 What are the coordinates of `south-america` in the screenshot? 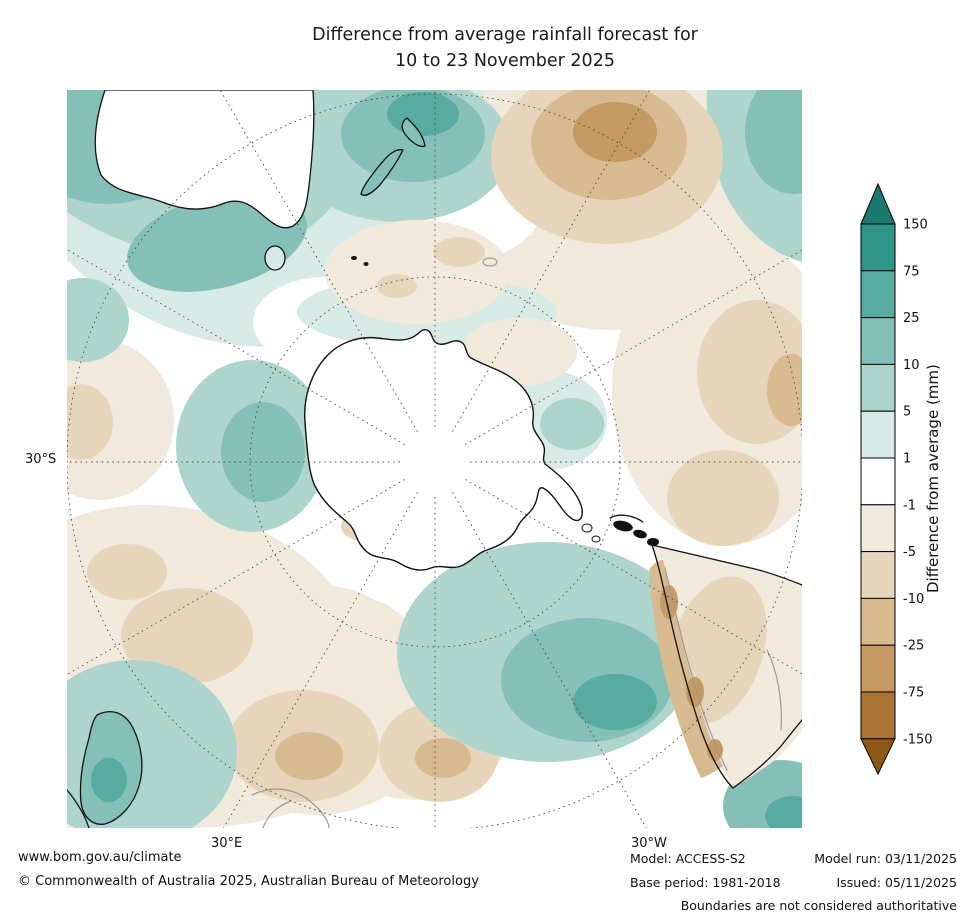 It's located at (725, 666).